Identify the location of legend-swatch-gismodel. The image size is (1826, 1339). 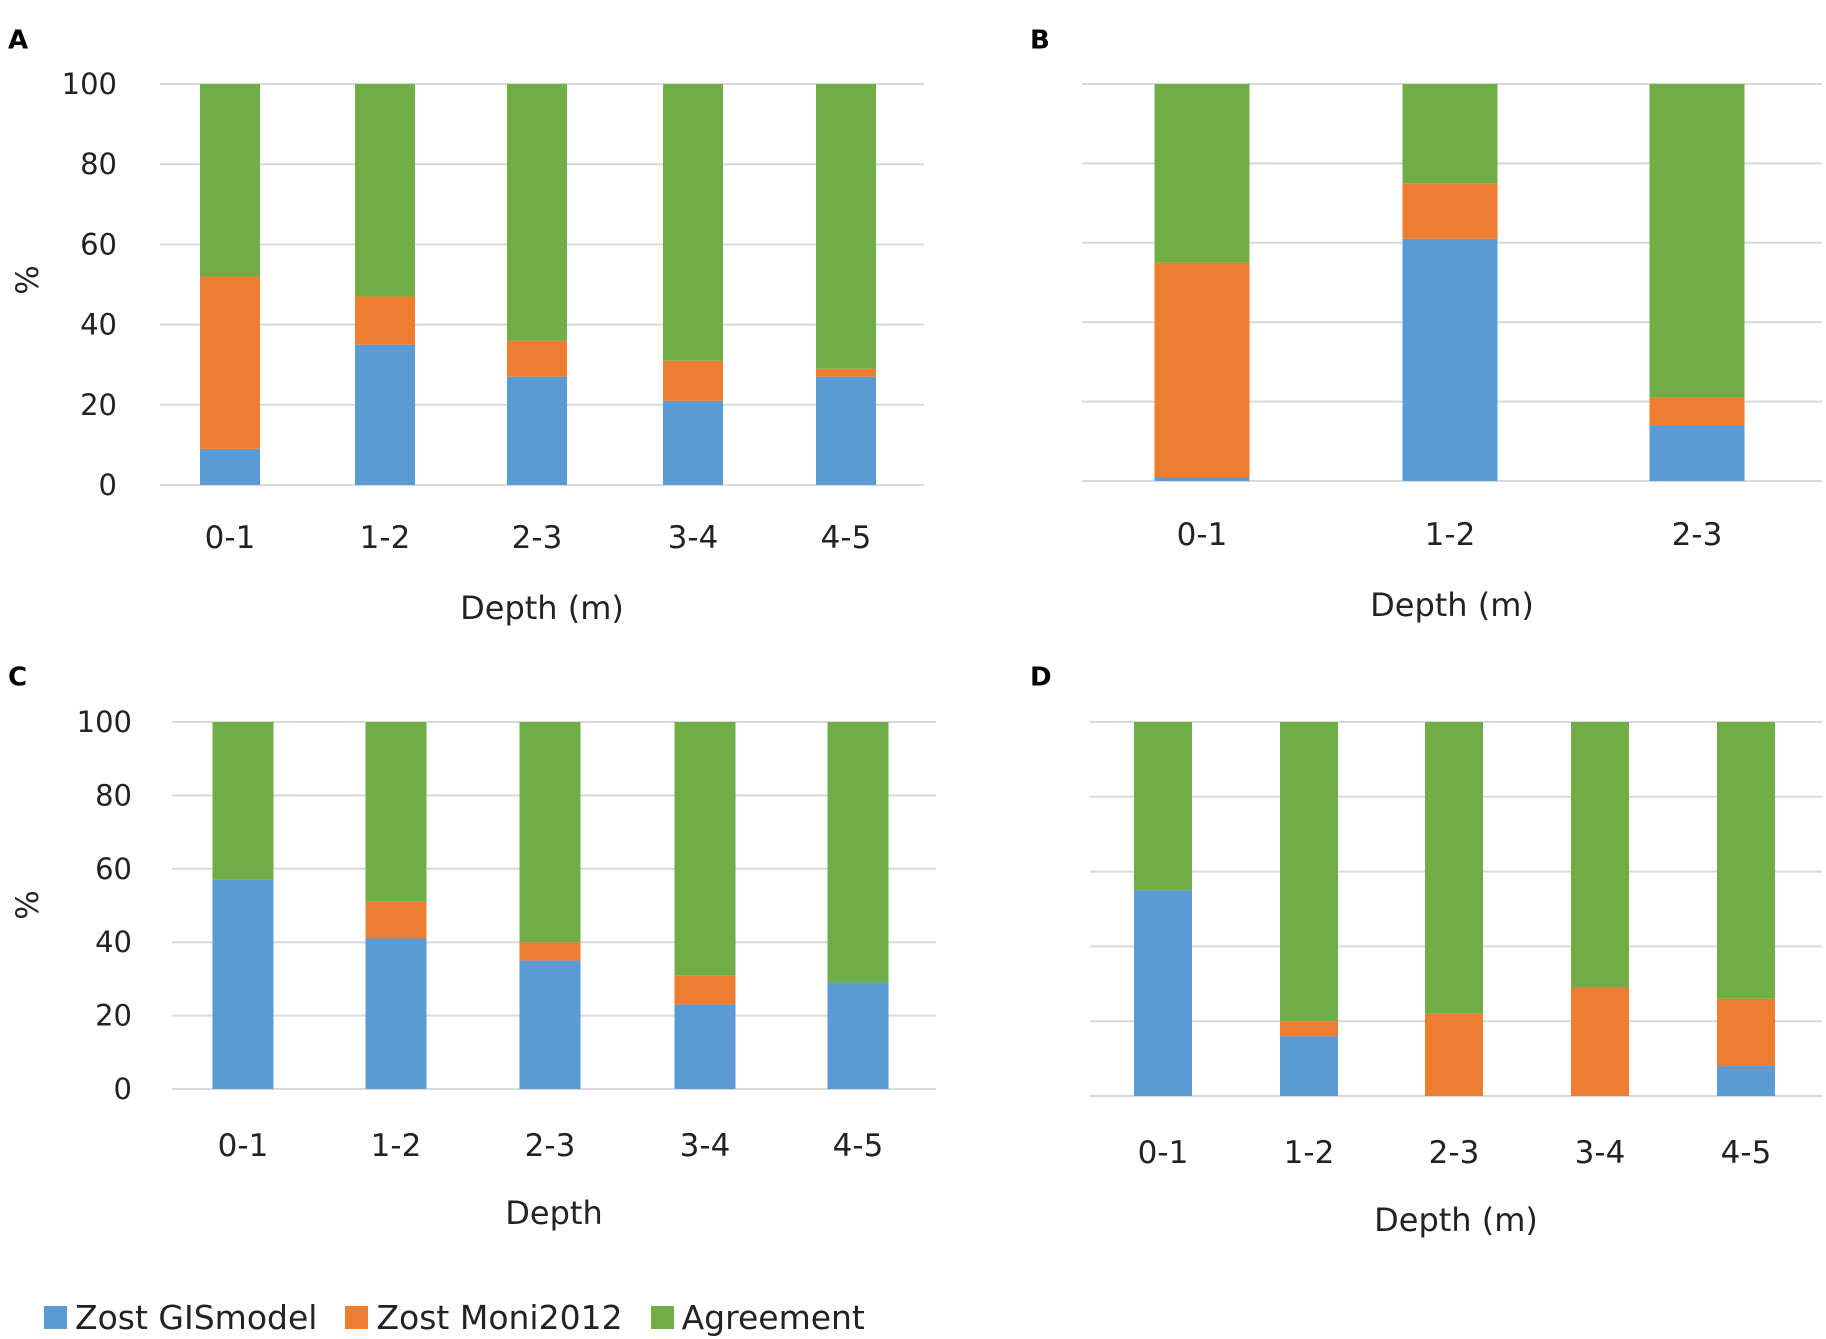
(55, 1317).